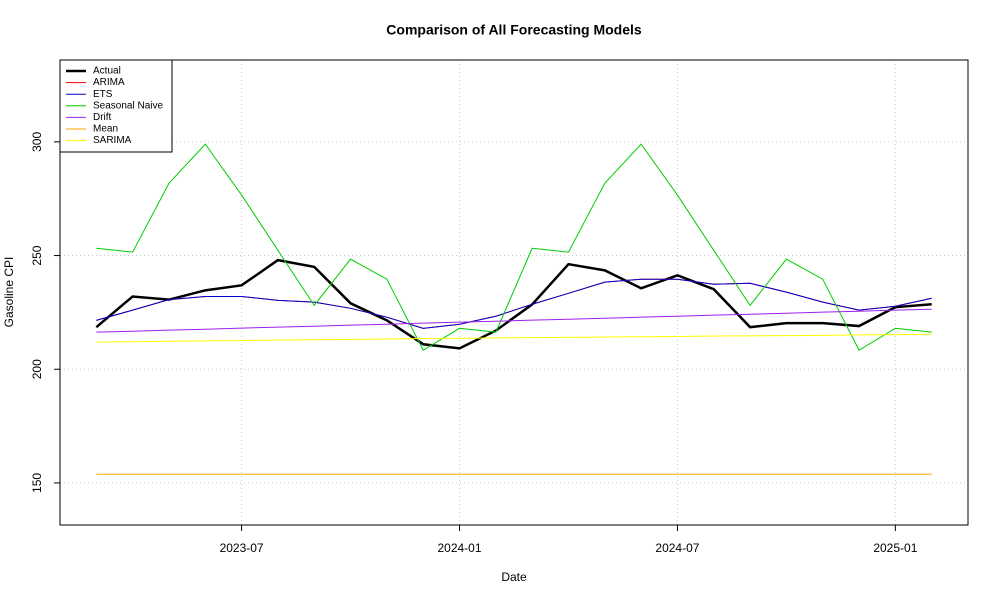 The width and height of the screenshot is (1000, 600). What do you see at coordinates (459, 548) in the screenshot?
I see `x-tick-label: 2024-01` at bounding box center [459, 548].